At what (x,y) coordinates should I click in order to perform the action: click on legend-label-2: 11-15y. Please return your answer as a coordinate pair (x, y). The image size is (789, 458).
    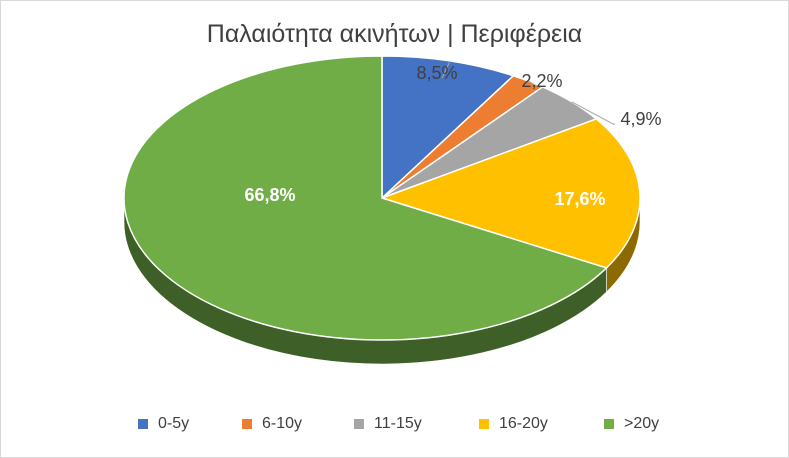
    Looking at the image, I should click on (398, 423).